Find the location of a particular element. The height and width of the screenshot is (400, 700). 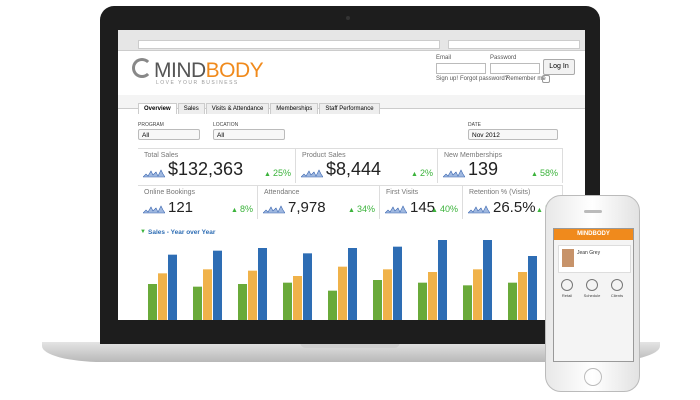

tab: Sales is located at coordinates (191, 108).